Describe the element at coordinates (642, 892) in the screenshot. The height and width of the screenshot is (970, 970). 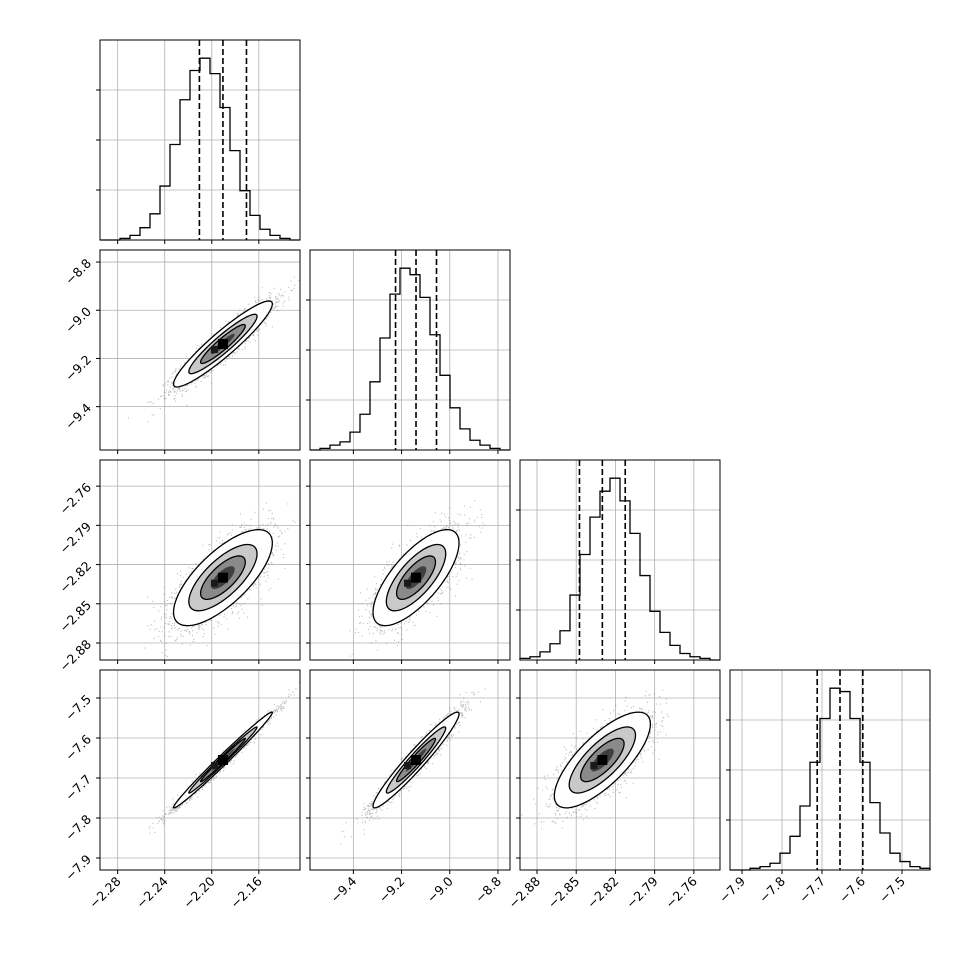
I see `x-tick-label: −2.79` at that location.